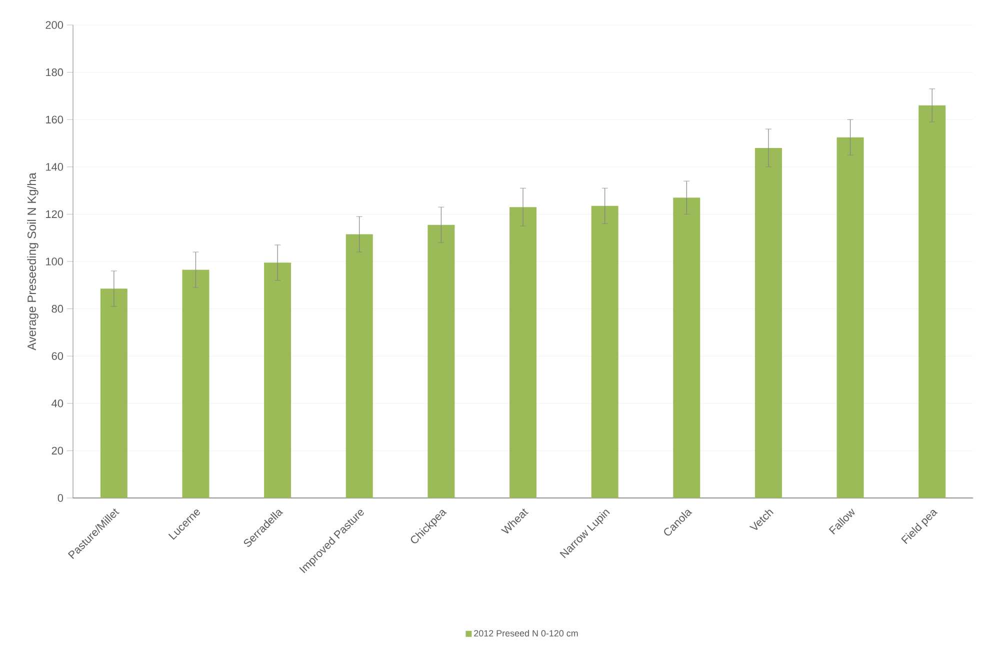 Image resolution: width=981 pixels, height=660 pixels. Describe the element at coordinates (55, 120) in the screenshot. I see `y-tick-label: 160` at that location.